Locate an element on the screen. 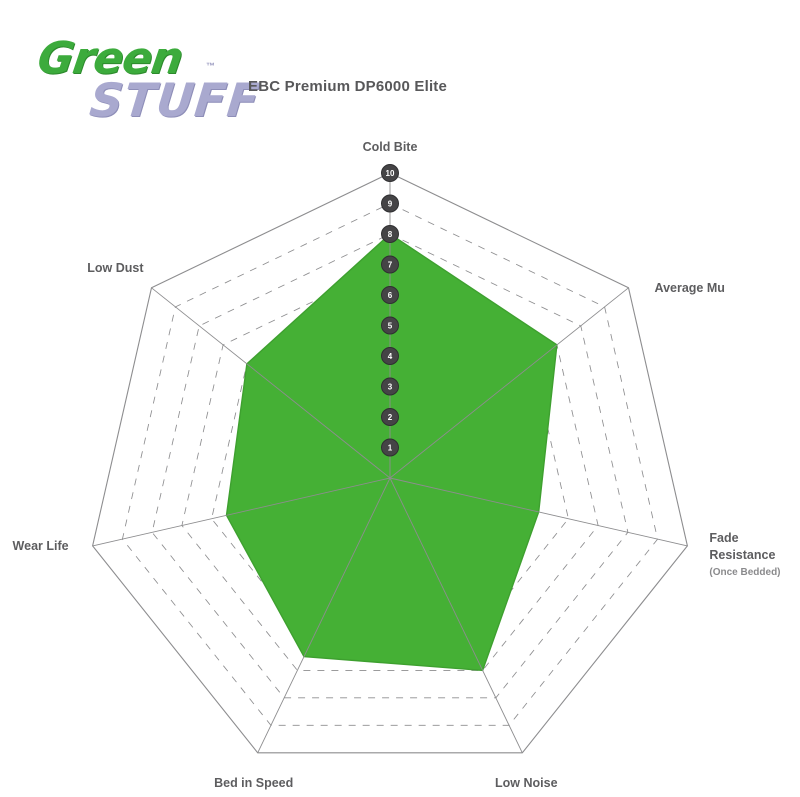 Image resolution: width=800 pixels, height=797 pixels. tick-marker-label: 1 is located at coordinates (390, 448).